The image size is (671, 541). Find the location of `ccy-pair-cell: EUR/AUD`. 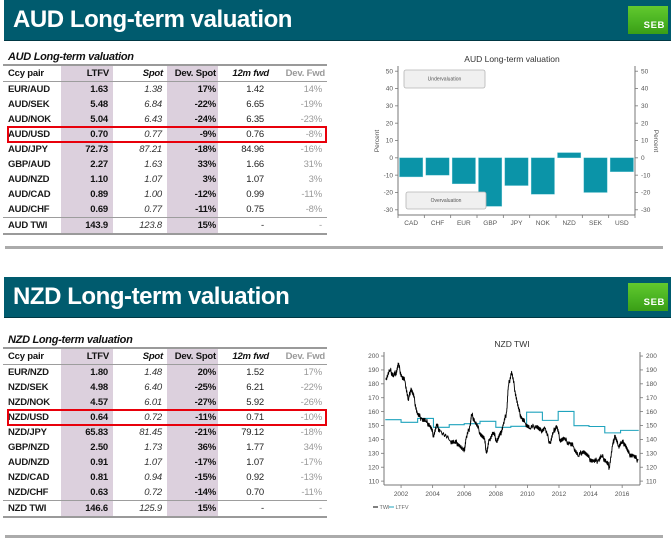

ccy-pair-cell: EUR/AUD is located at coordinates (29, 89).